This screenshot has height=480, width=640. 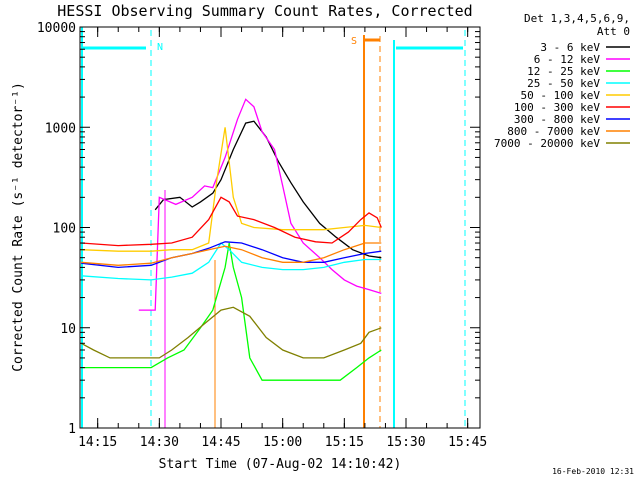 I want to click on n-label: N, so click(x=160, y=47).